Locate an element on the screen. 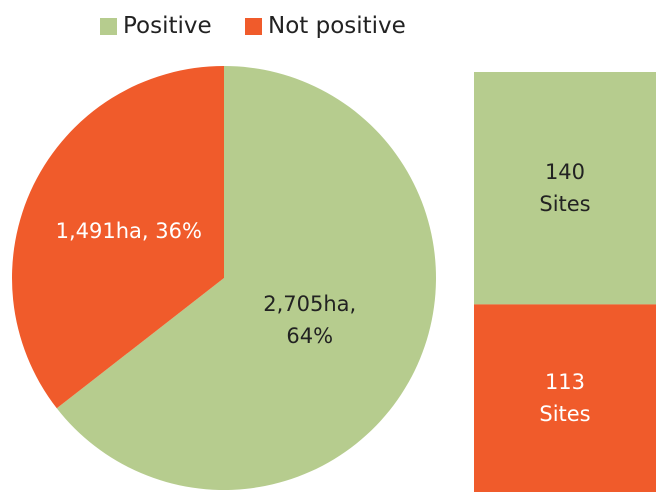 The width and height of the screenshot is (656, 492). legend-item: Not positive is located at coordinates (325, 26).